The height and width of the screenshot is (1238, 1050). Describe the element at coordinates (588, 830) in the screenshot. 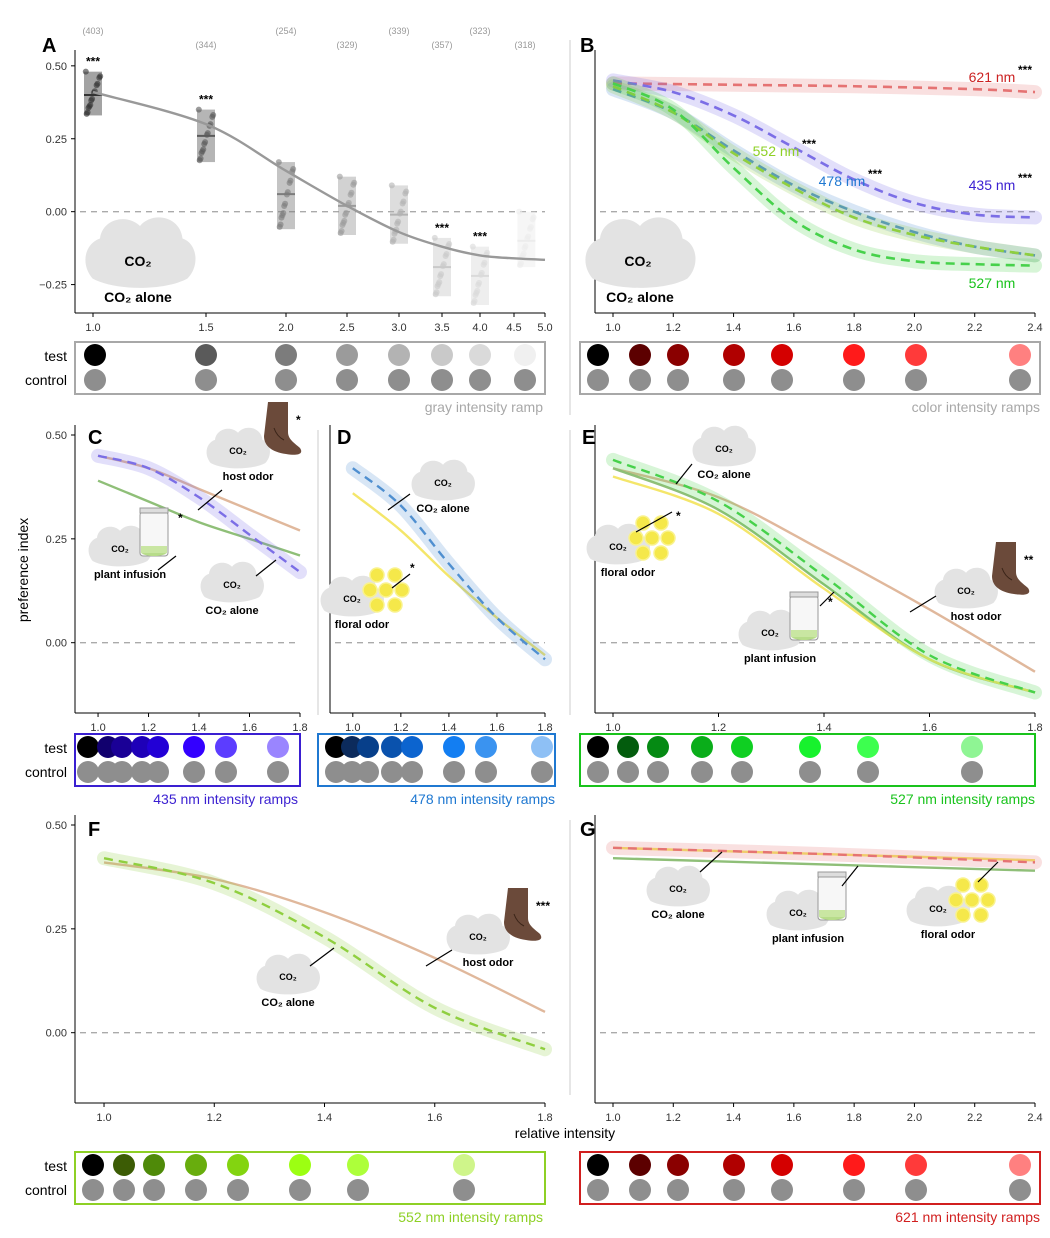

I see `panel-letter-G: G` at that location.